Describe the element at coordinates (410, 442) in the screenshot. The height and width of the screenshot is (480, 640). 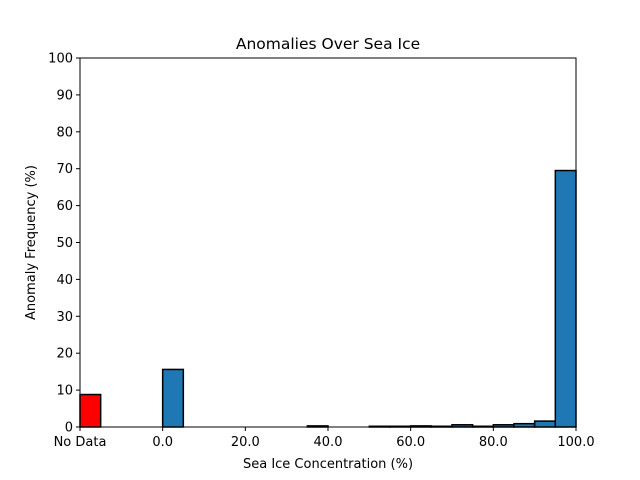
I see `x-tick-label: 60.0` at that location.